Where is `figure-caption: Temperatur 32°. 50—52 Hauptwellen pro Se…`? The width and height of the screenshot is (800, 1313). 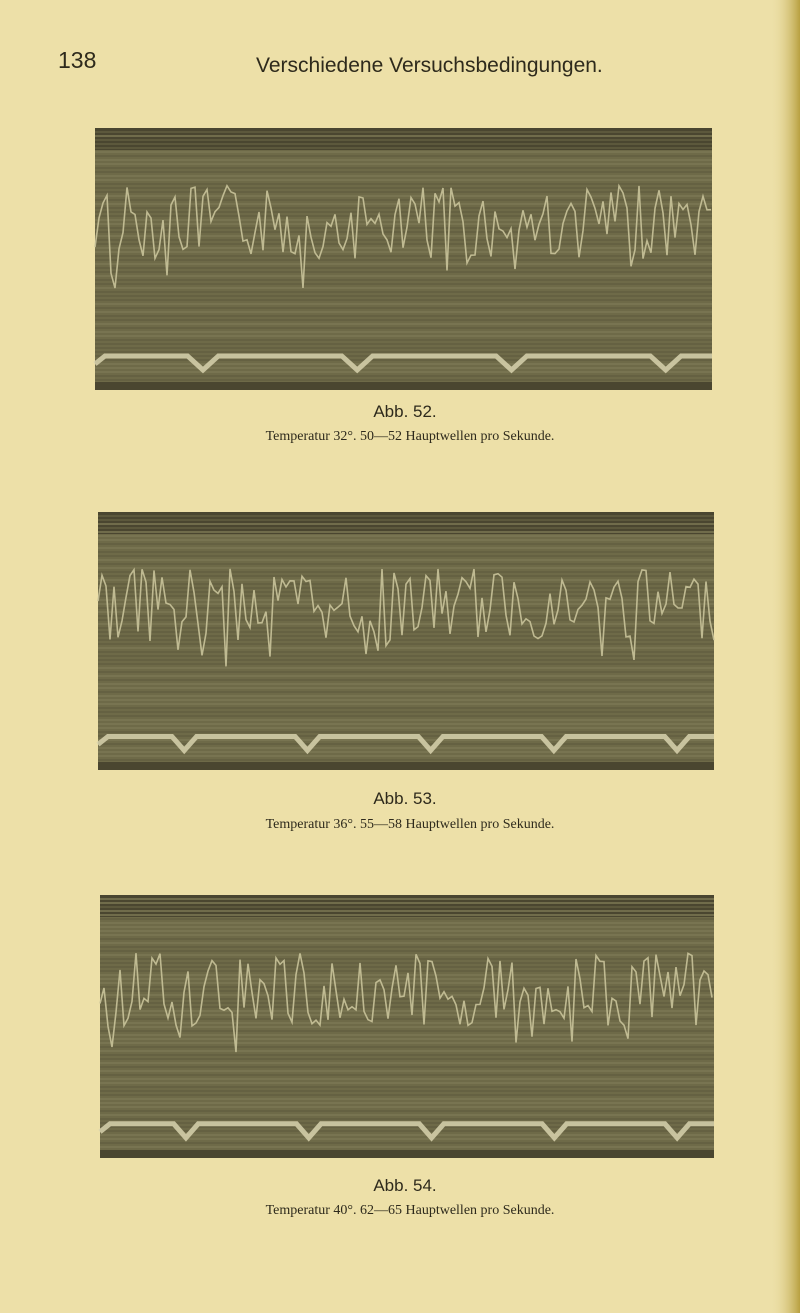
figure-caption: Temperatur 32°. 50—52 Hauptwellen pro Se… is located at coordinates (410, 436).